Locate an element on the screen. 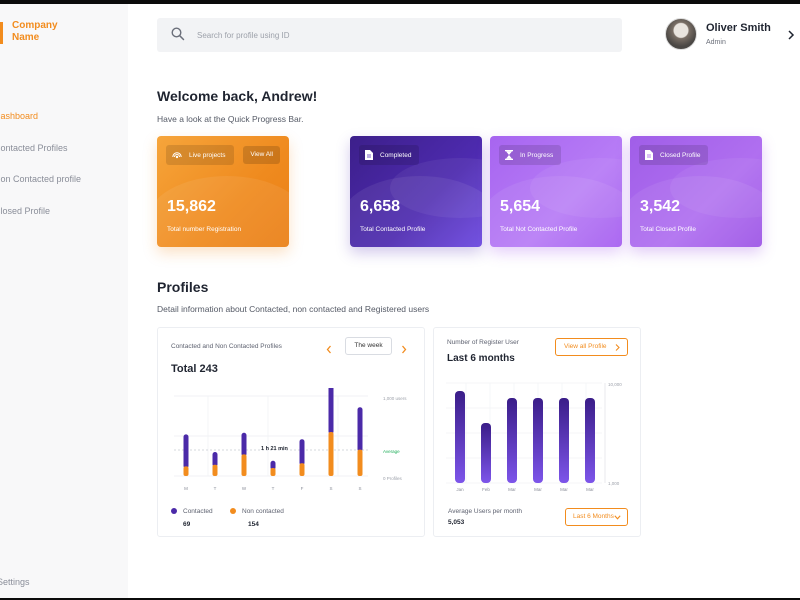 The width and height of the screenshot is (800, 600). brand: Company Name is located at coordinates (41, 32).